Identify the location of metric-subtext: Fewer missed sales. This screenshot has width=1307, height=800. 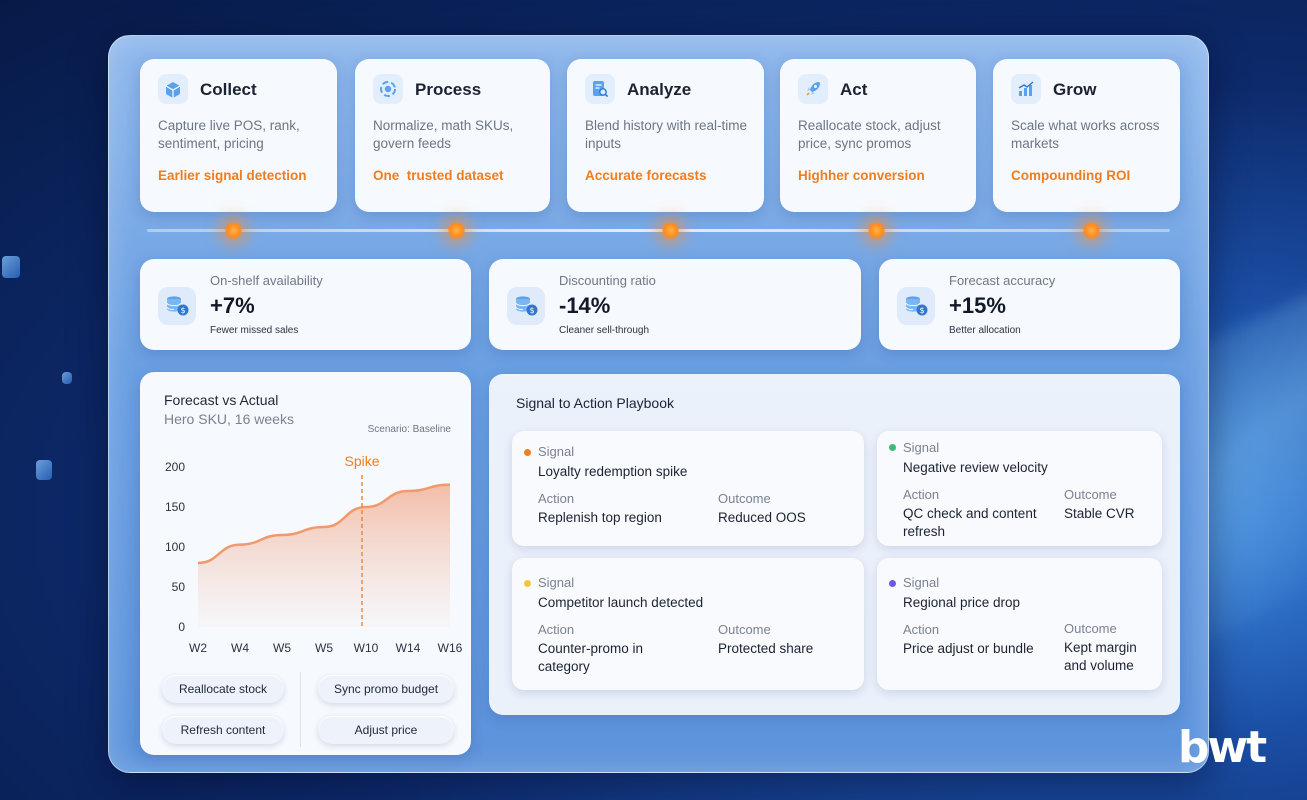
(254, 330).